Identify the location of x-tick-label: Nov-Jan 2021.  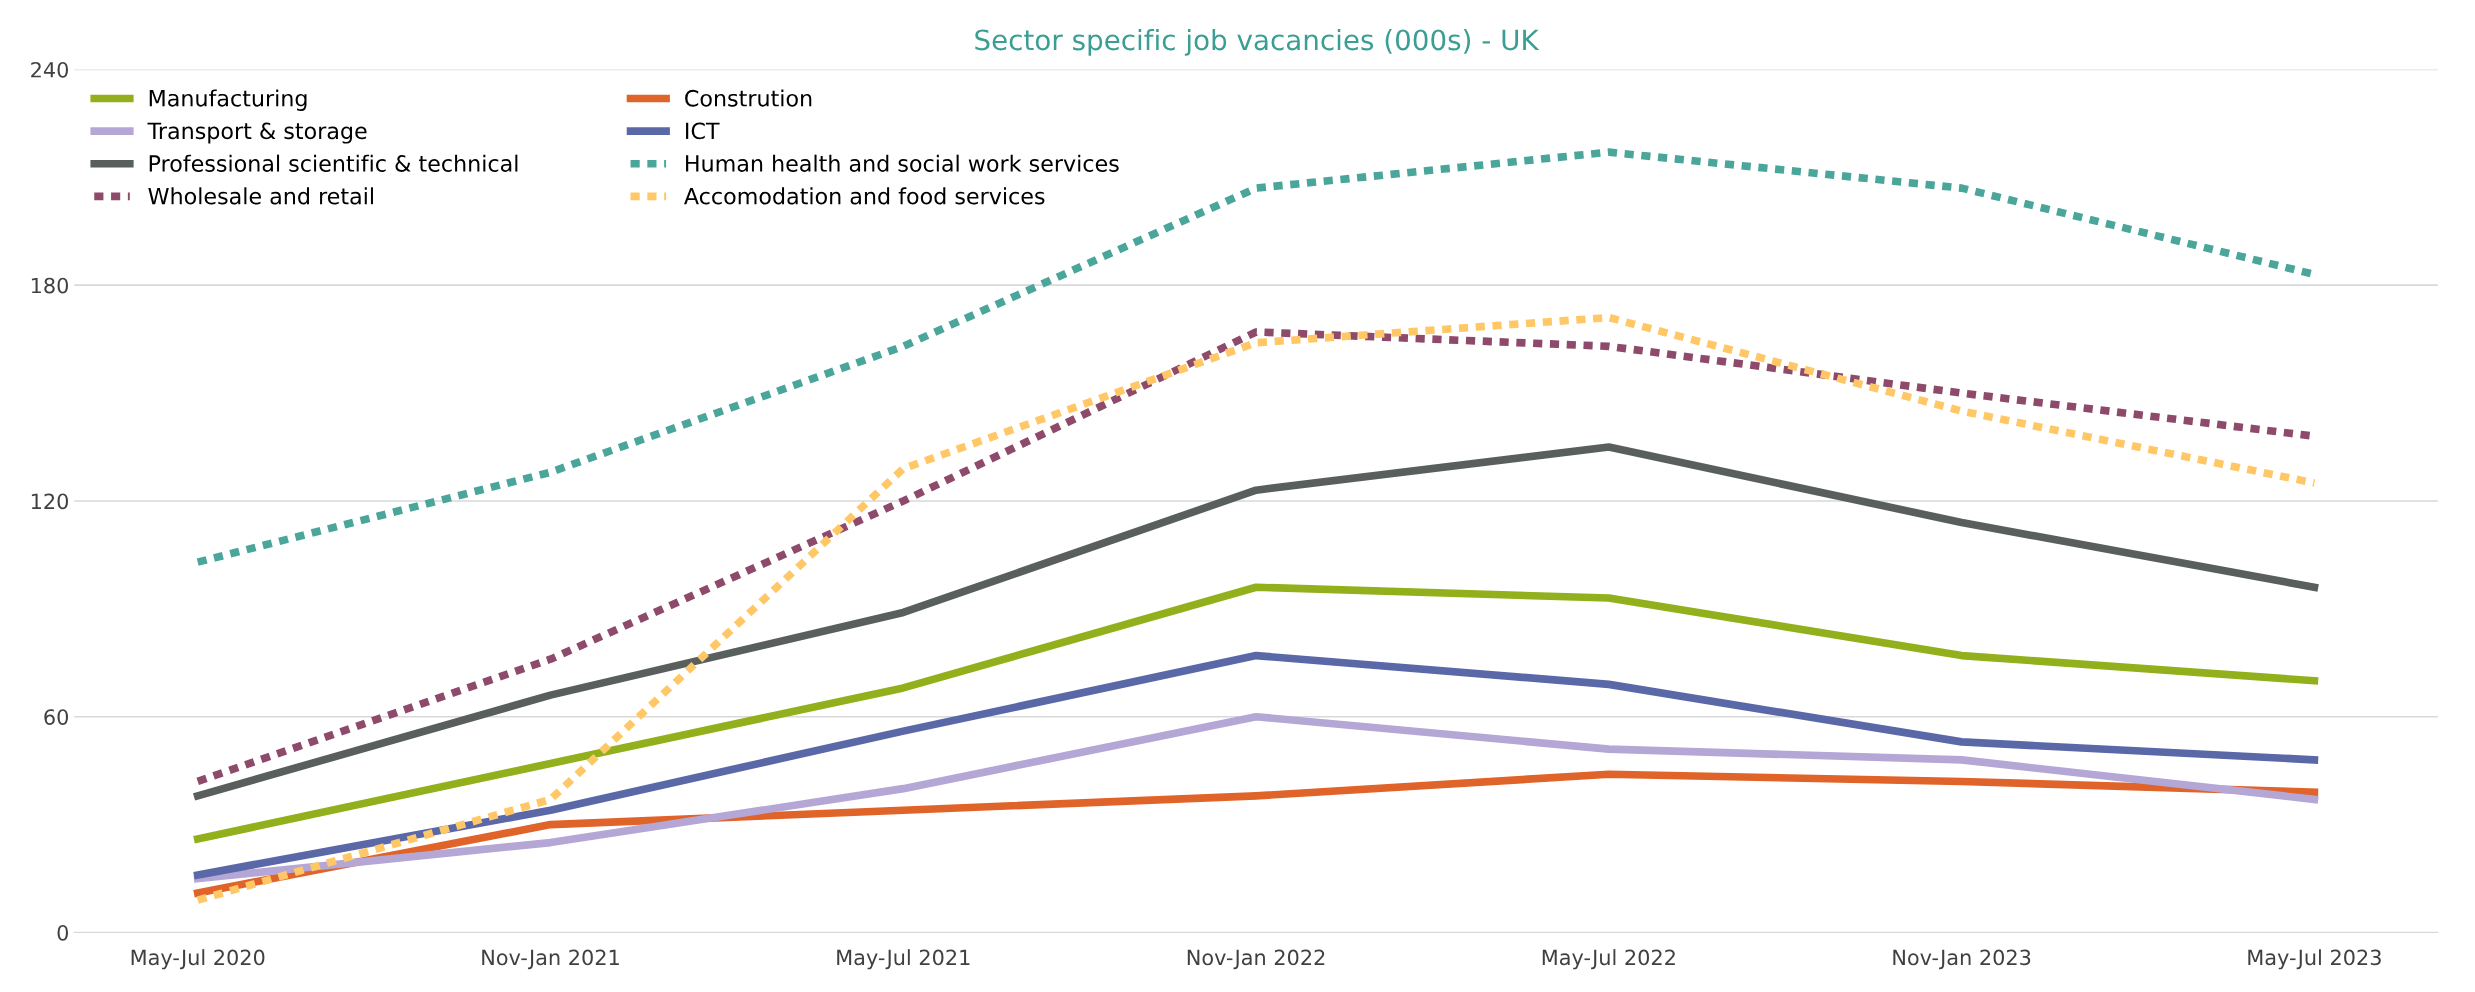
(550, 959).